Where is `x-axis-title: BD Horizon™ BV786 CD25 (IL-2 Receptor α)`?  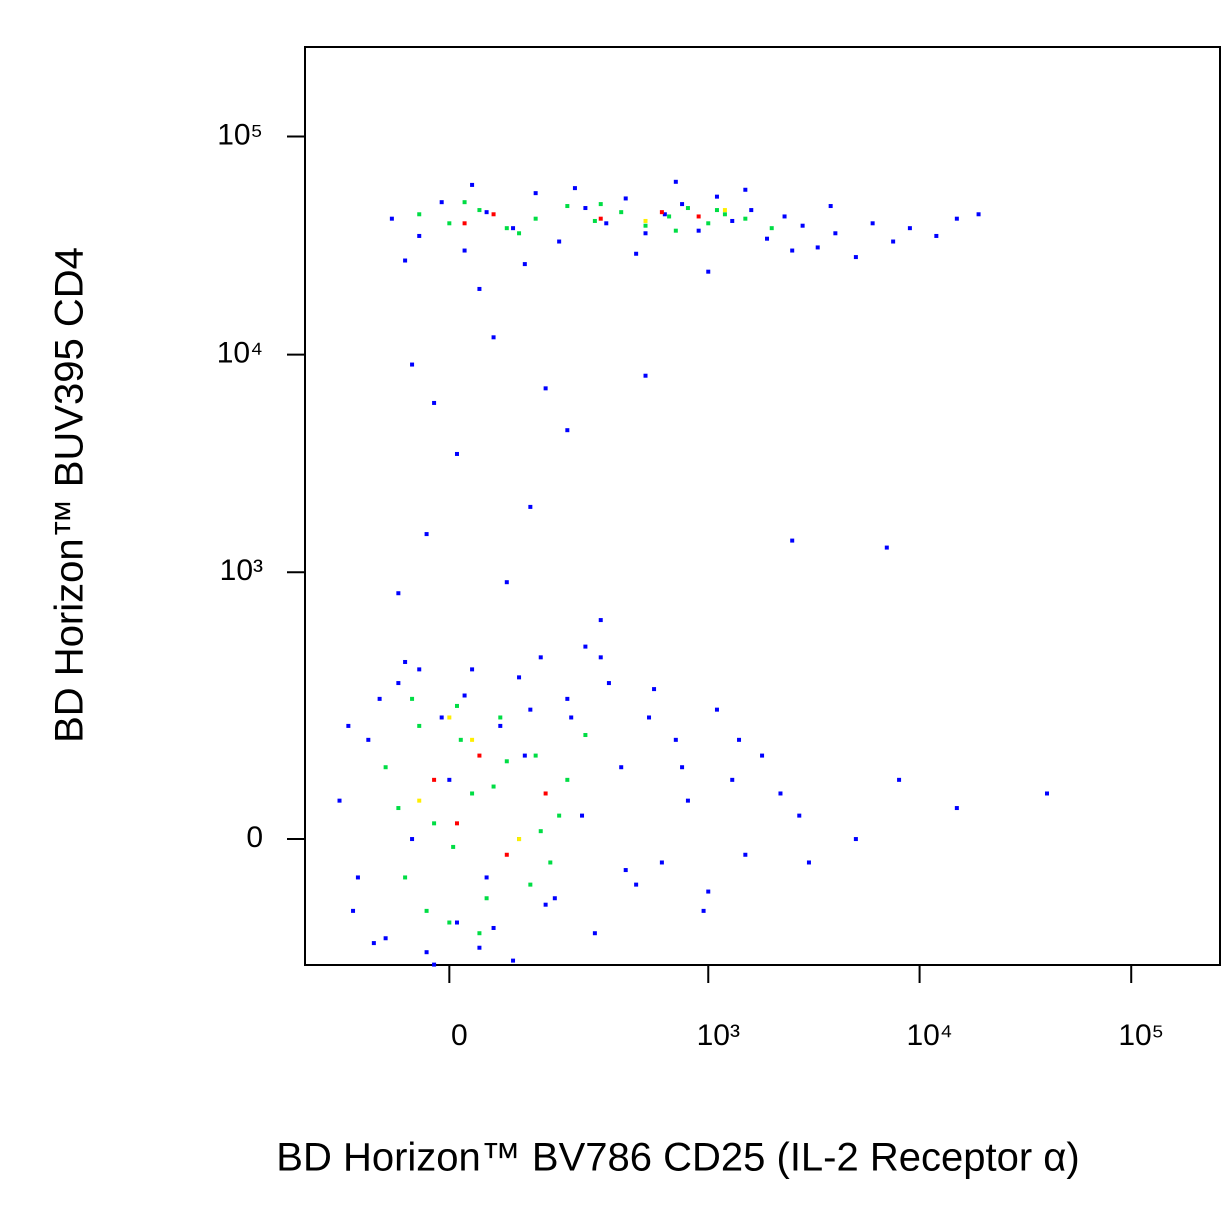 x-axis-title: BD Horizon™ BV786 CD25 (IL-2 Receptor α) is located at coordinates (677, 1158).